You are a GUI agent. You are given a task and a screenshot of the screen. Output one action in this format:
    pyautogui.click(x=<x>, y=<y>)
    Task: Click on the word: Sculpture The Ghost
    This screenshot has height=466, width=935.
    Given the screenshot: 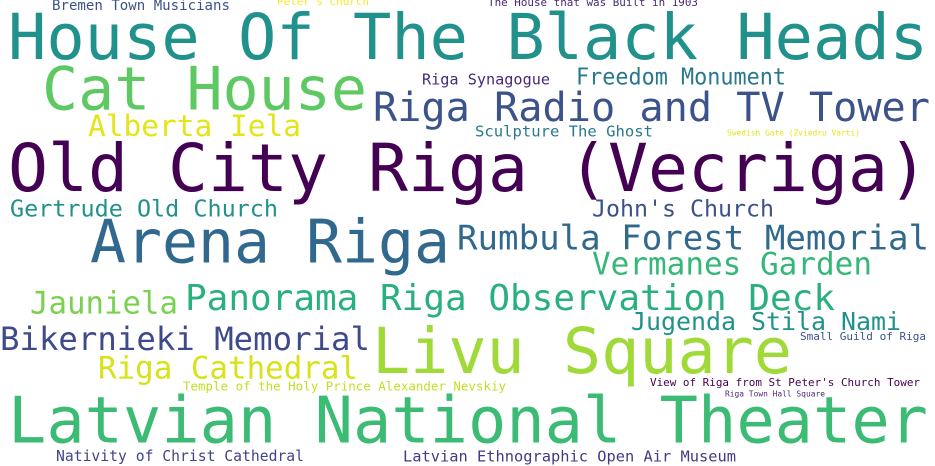 What is the action you would take?
    pyautogui.click(x=564, y=132)
    